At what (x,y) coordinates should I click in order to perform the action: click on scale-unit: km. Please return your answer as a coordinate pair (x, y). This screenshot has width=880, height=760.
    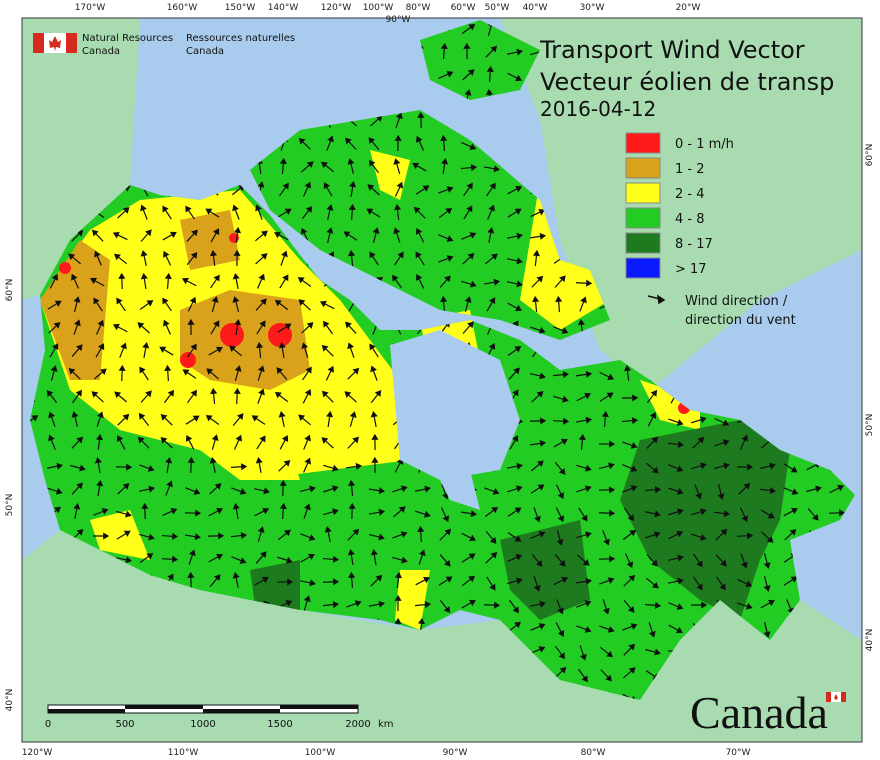
    Looking at the image, I should click on (386, 724).